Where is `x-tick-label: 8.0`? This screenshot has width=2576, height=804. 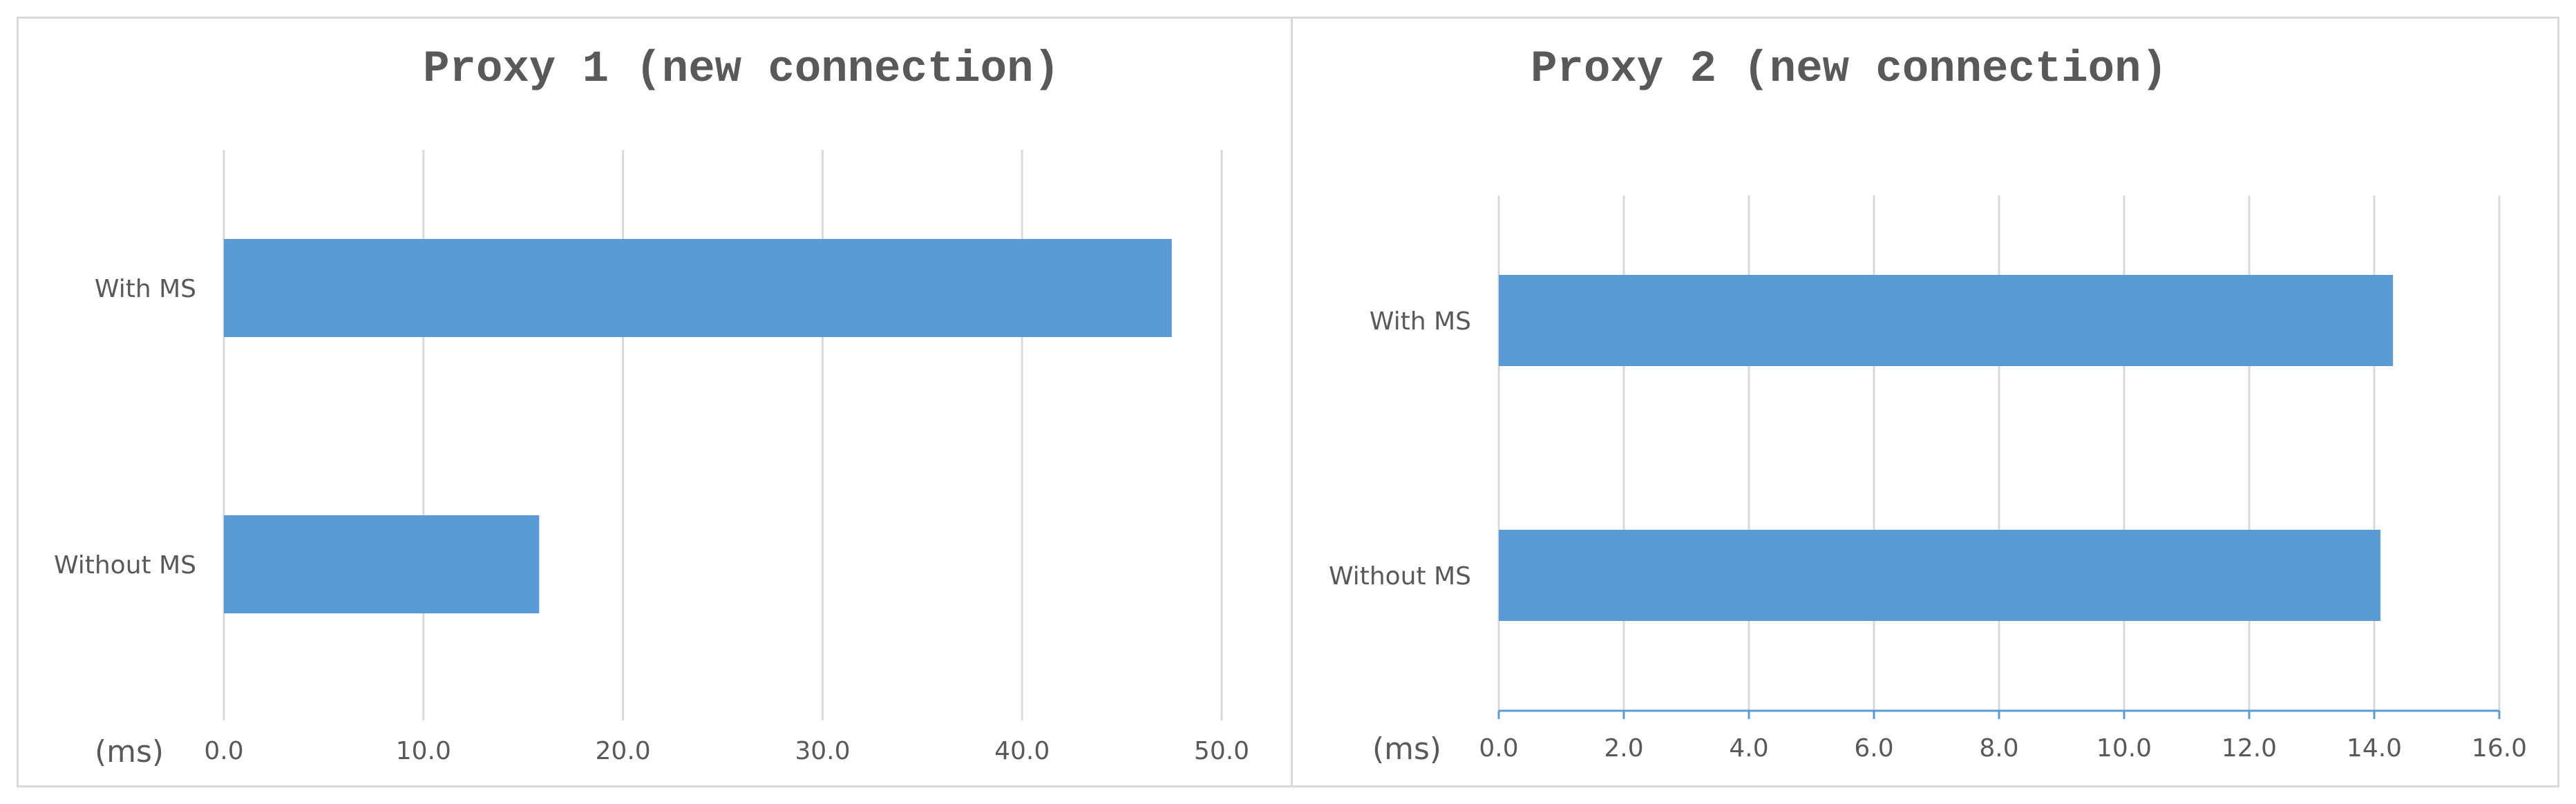
x-tick-label: 8.0 is located at coordinates (1998, 748).